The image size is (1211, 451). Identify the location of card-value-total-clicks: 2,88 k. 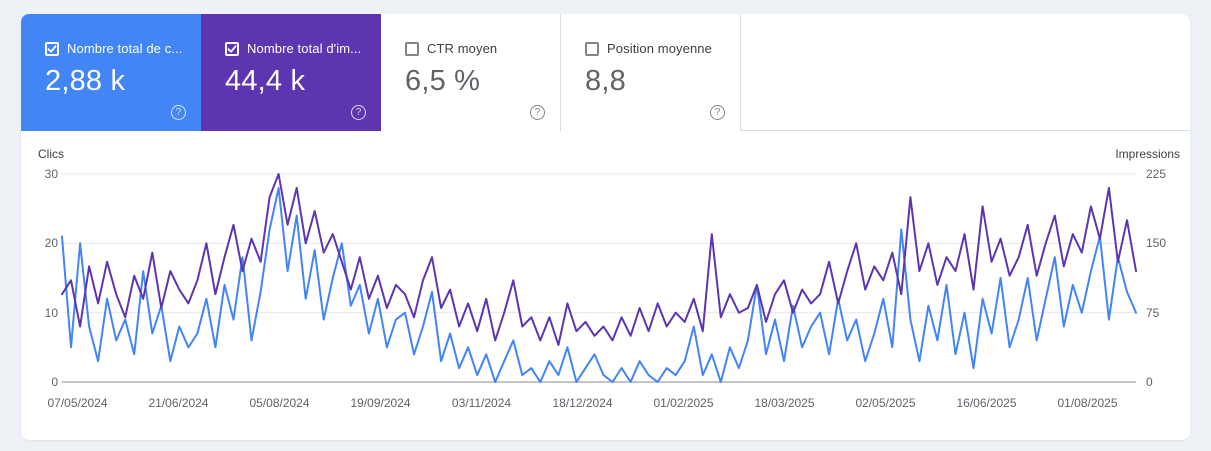
(85, 81).